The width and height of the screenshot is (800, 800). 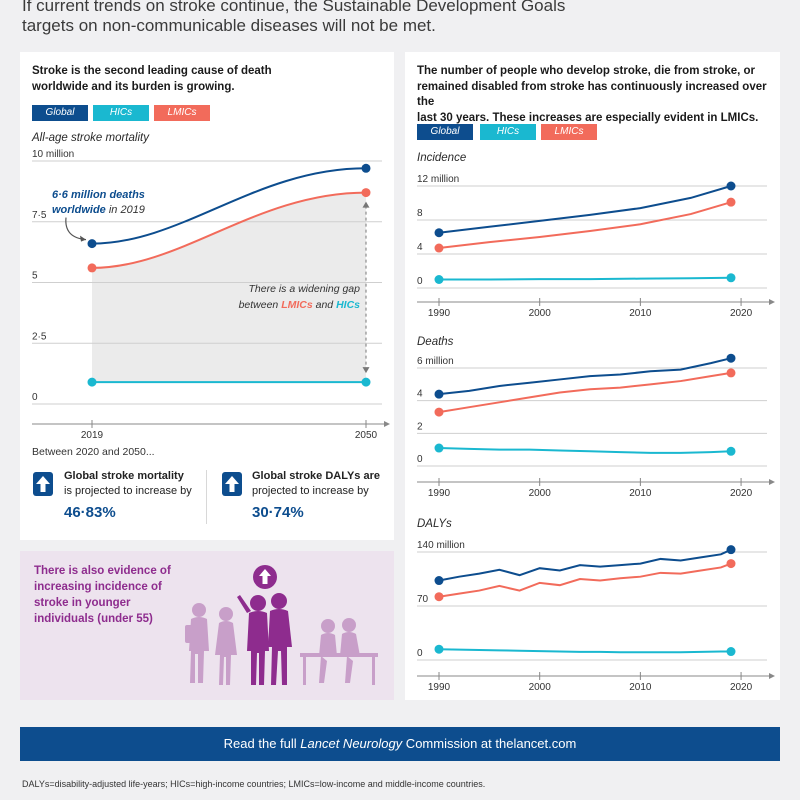 I want to click on y-tick-label: 140 million, so click(x=441, y=545).